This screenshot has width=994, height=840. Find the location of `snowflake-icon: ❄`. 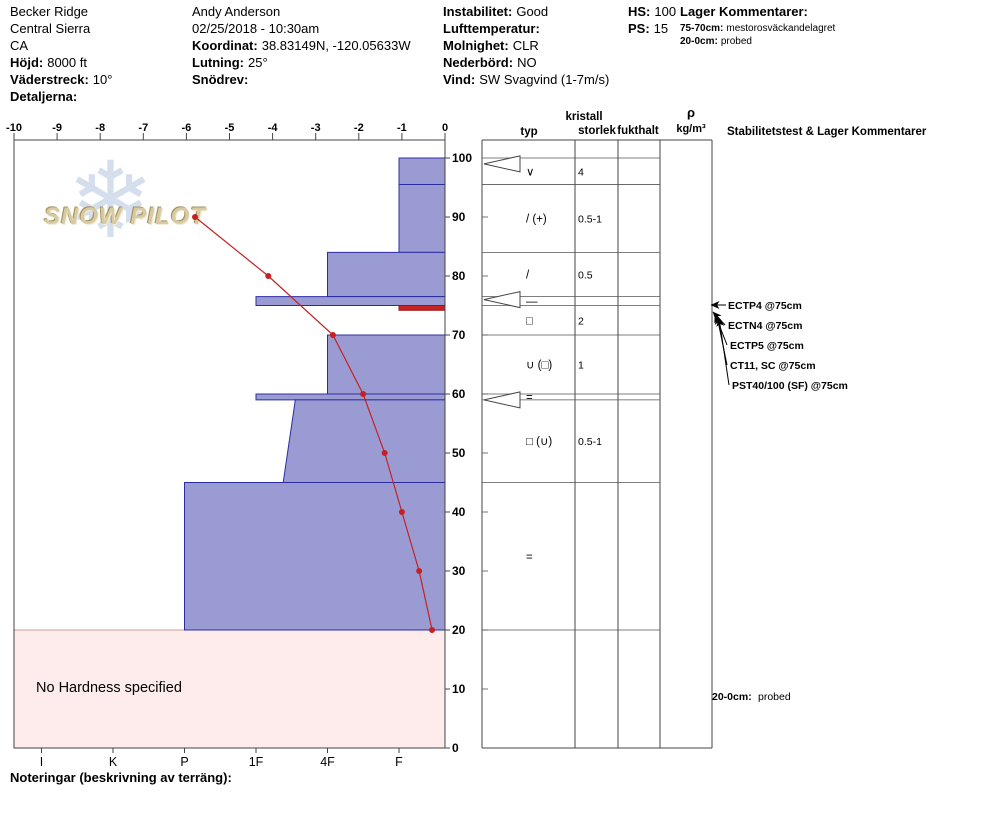

snowflake-icon: ❄ is located at coordinates (110, 201).